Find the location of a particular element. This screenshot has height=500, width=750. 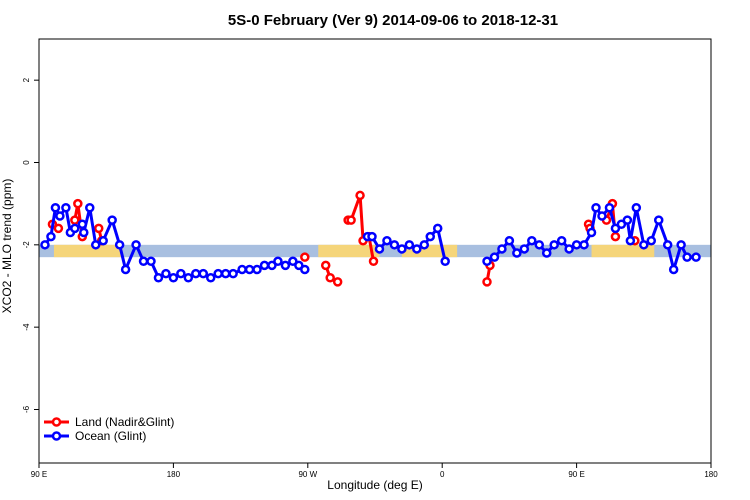

legend-label: Ocean (Glint) is located at coordinates (110, 436).